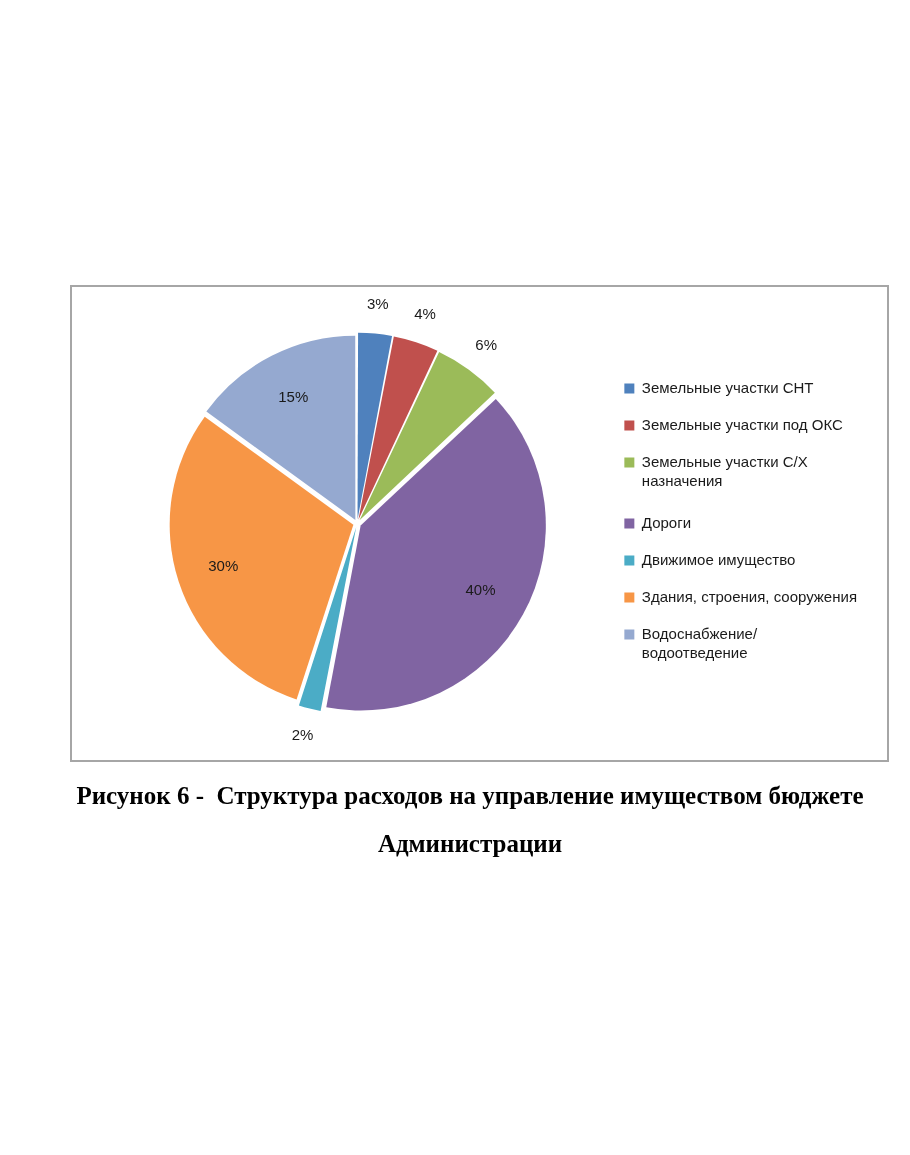 The image size is (910, 1155). Describe the element at coordinates (302, 735) in the screenshot. I see `data-label: 2%` at that location.